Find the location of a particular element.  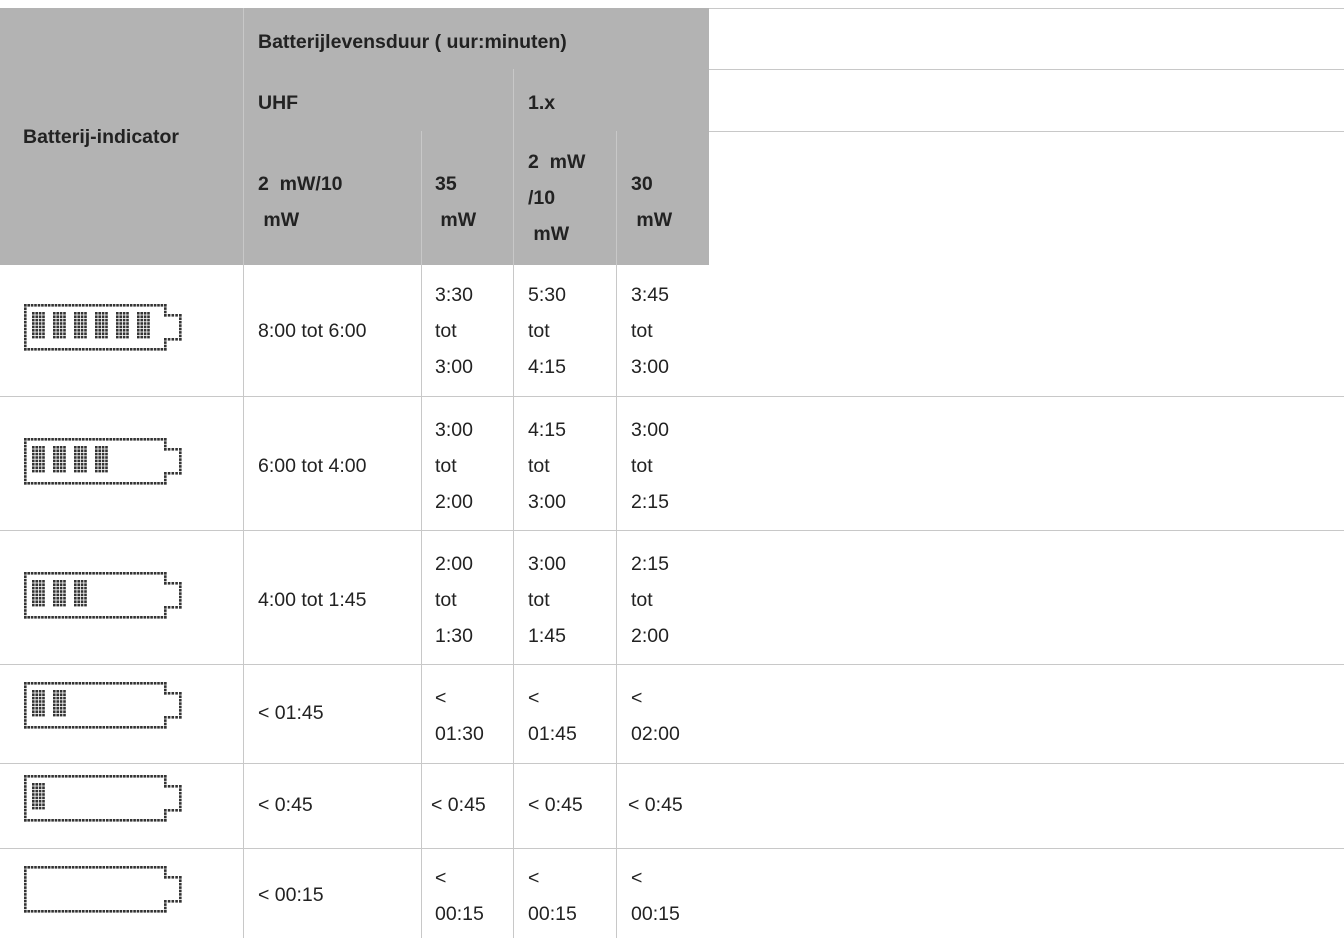

table-cell: < 00:15 is located at coordinates (291, 895).